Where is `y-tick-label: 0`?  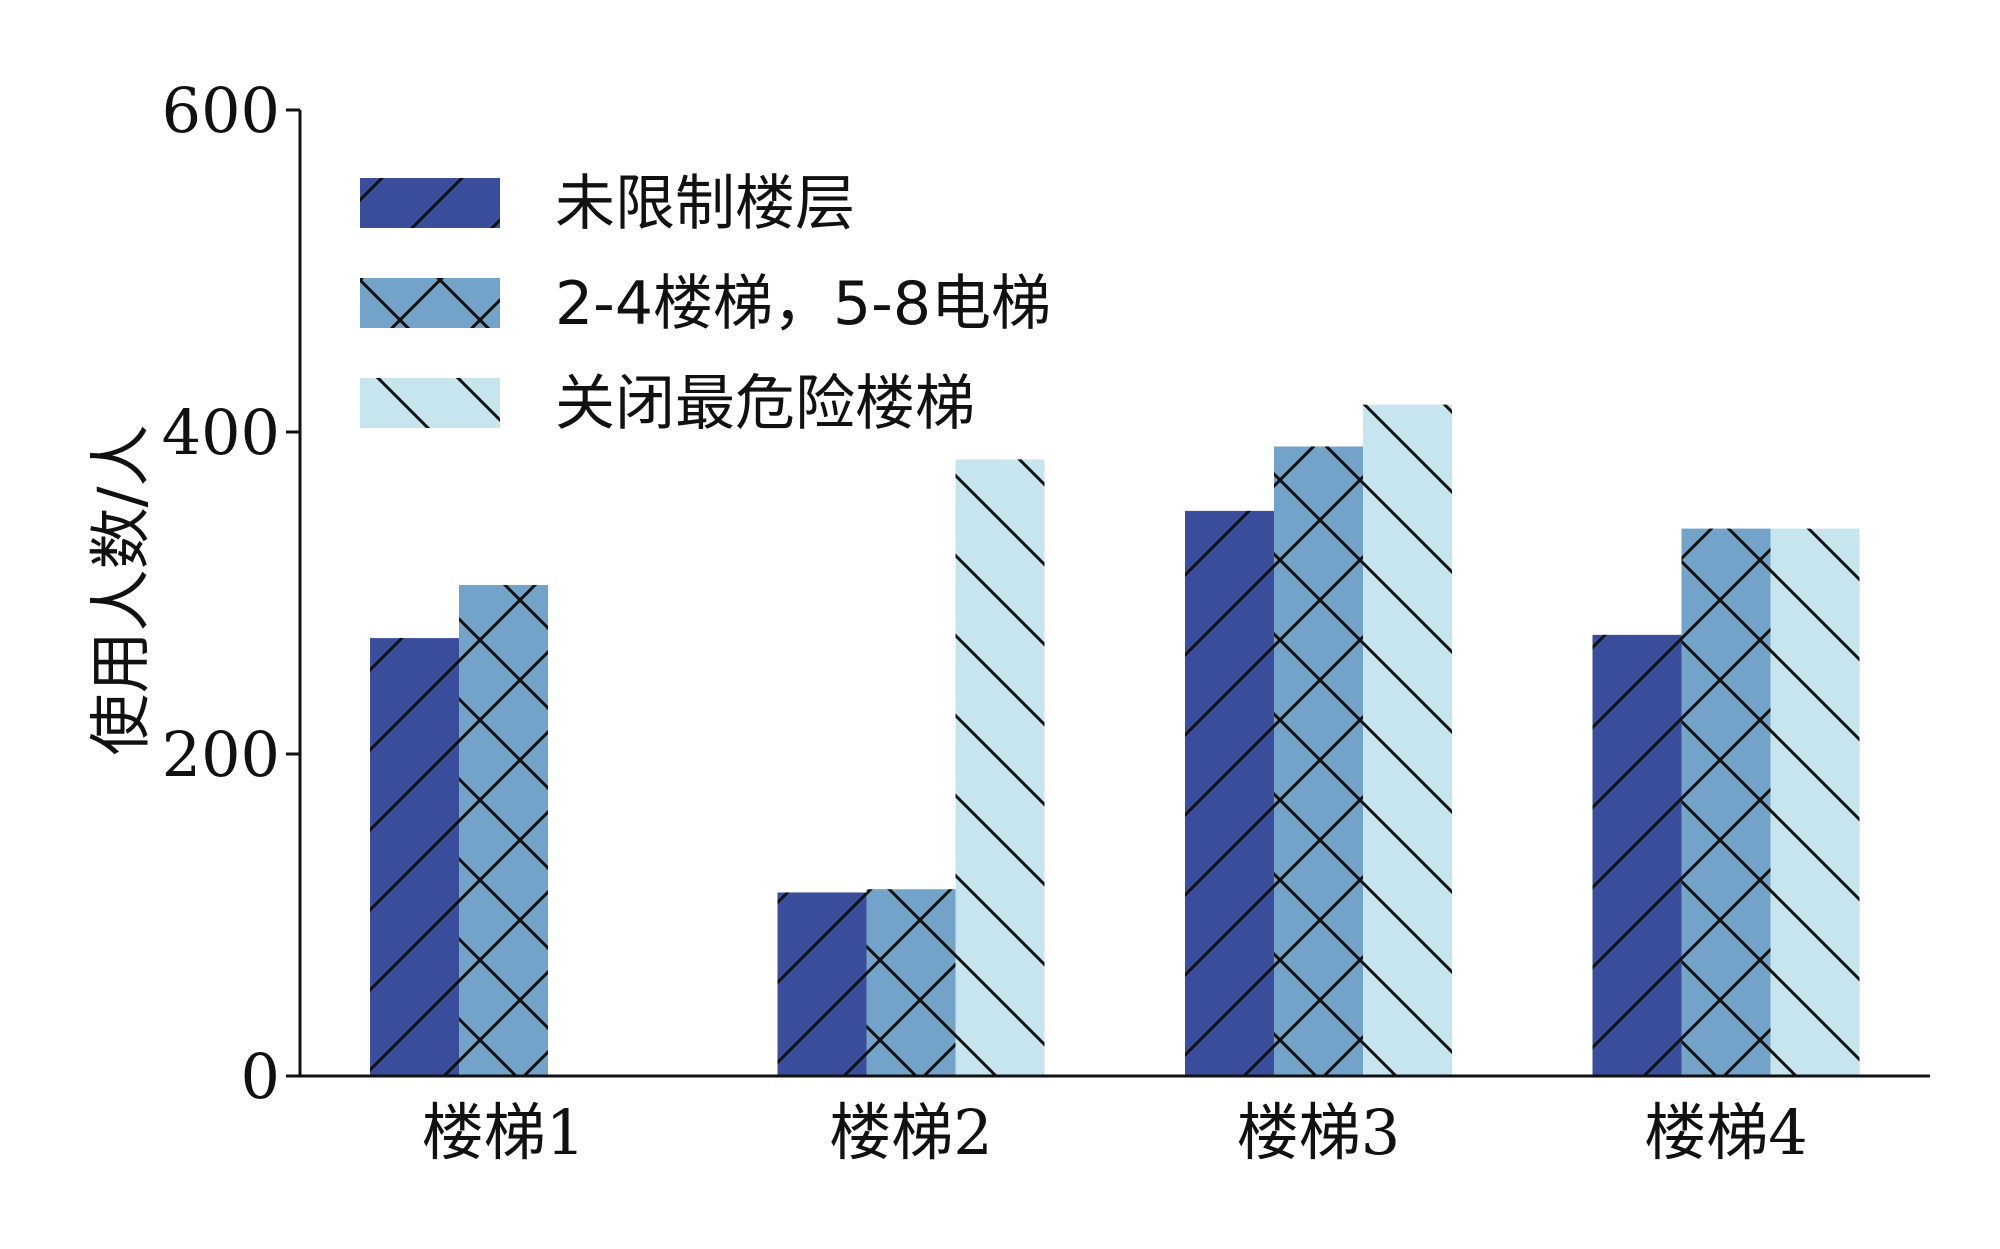 y-tick-label: 0 is located at coordinates (260, 1076).